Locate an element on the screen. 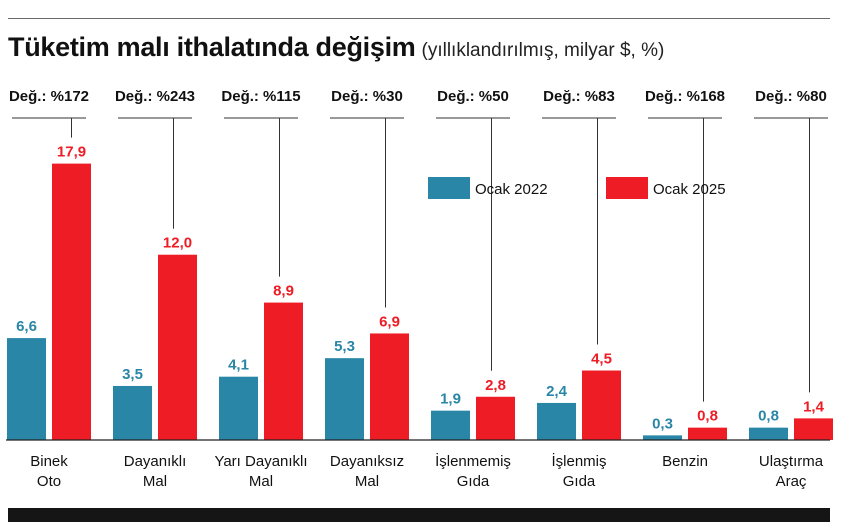 The height and width of the screenshot is (522, 850). value-label: 12,0 is located at coordinates (177, 243).